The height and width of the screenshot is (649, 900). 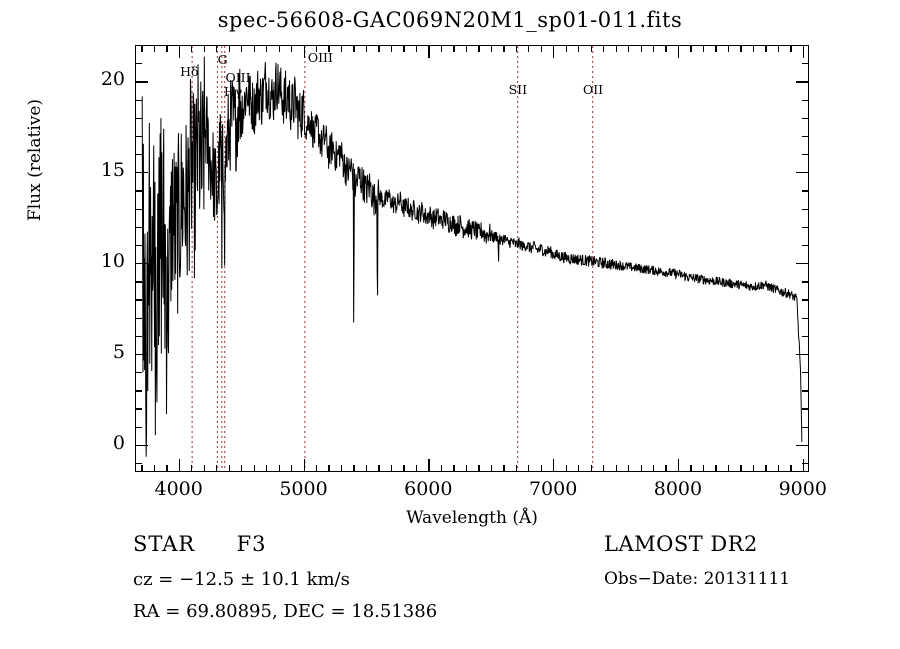 I want to click on object-class: STAR, so click(x=164, y=544).